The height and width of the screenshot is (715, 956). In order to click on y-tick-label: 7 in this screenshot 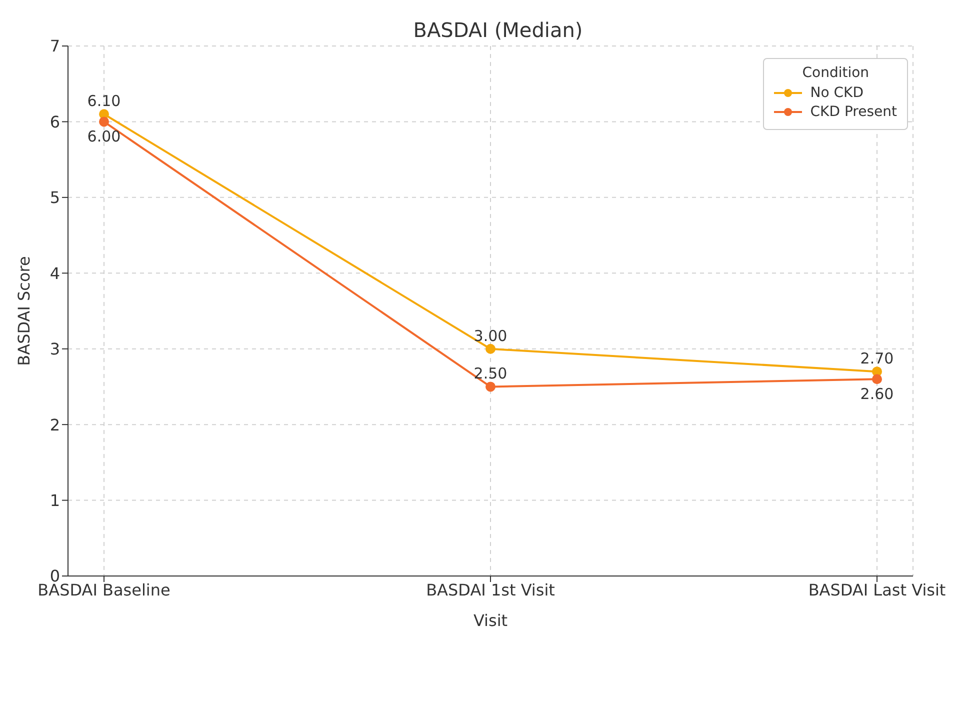, I will do `click(55, 46)`.